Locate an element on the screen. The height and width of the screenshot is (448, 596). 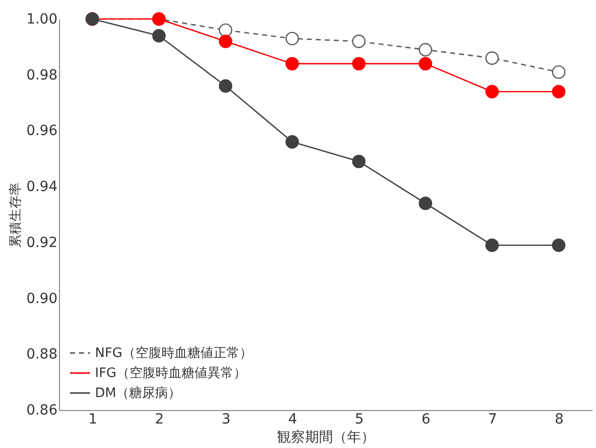
legend-label: DM（糖尿病） is located at coordinates (138, 393).